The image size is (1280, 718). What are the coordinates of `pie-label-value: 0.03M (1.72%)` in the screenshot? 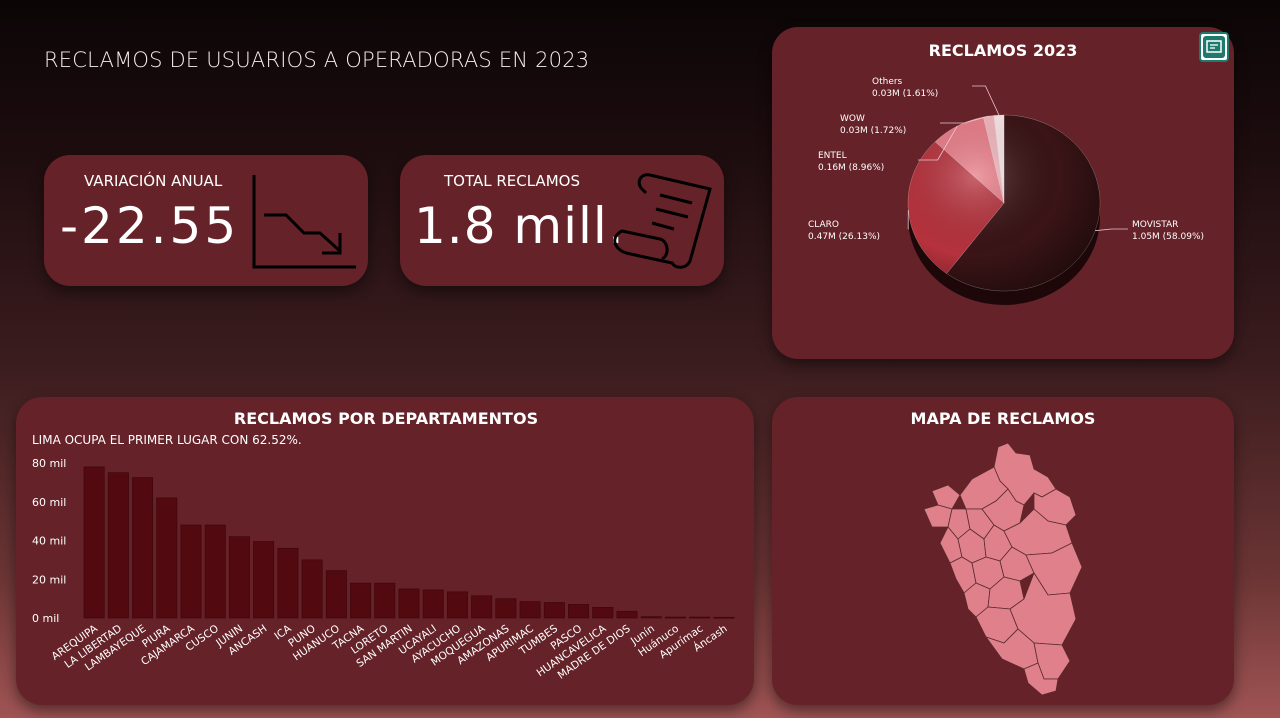 It's located at (873, 131).